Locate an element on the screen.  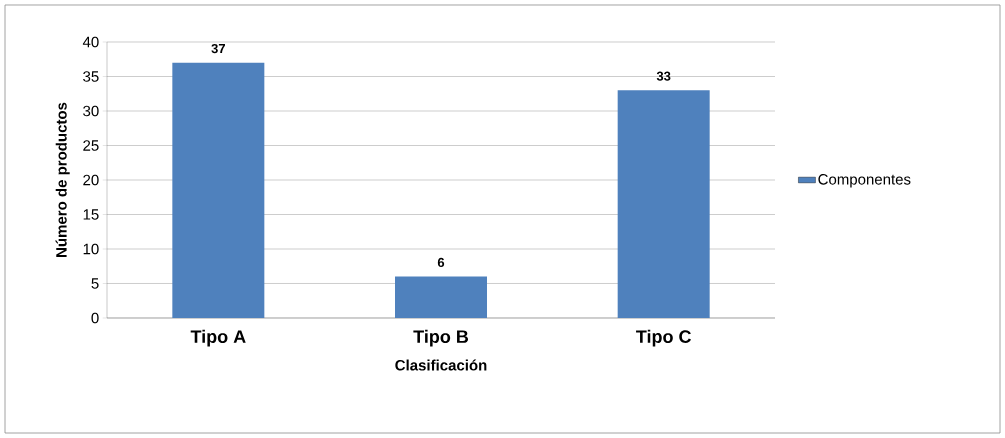
data-label: 33 is located at coordinates (663, 76).